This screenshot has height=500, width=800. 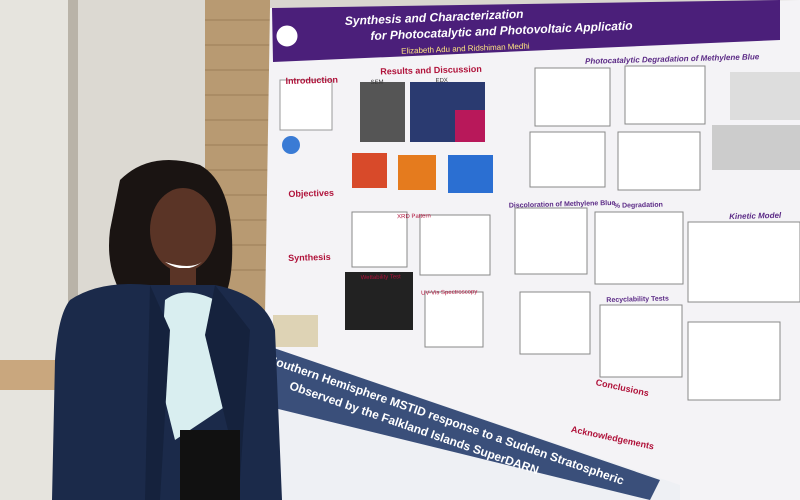 What do you see at coordinates (376, 83) in the screenshot?
I see `label: SEM` at bounding box center [376, 83].